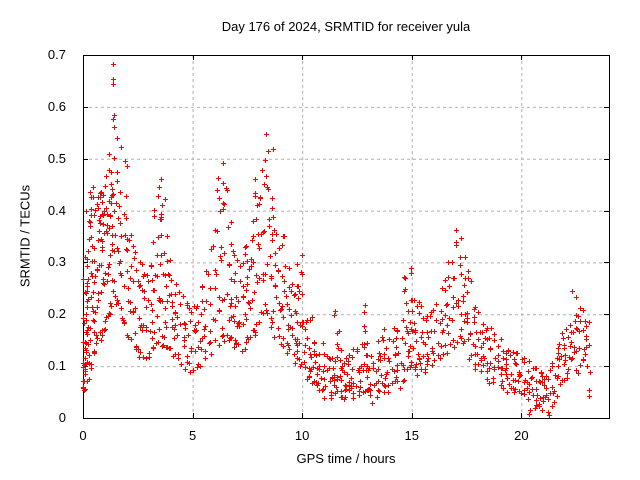 This screenshot has width=640, height=480. What do you see at coordinates (83, 435) in the screenshot?
I see `x-tick-label: 0` at bounding box center [83, 435].